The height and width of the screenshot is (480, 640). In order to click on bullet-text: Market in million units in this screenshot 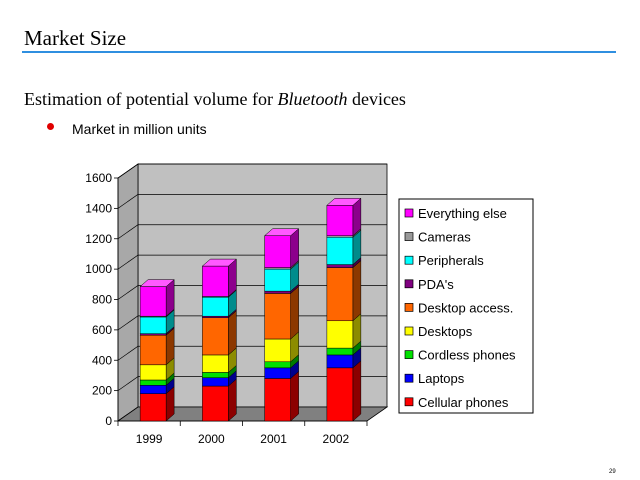, I will do `click(139, 129)`.